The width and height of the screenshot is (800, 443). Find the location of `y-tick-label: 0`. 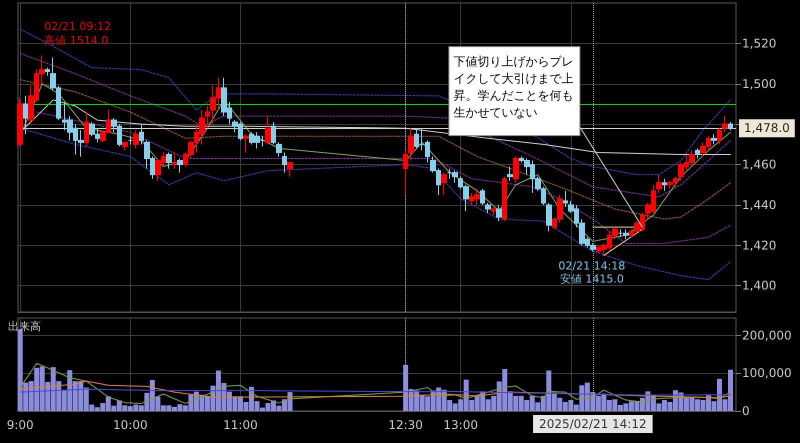

y-tick-label: 0 is located at coordinates (746, 411).